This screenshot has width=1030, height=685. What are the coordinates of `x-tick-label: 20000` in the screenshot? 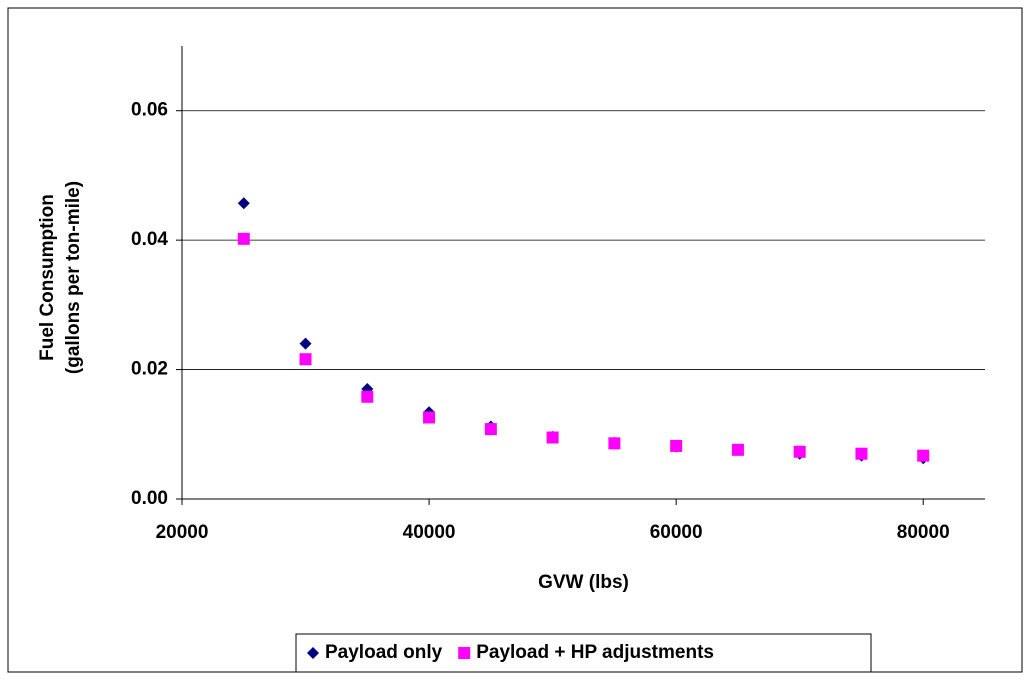 It's located at (182, 532).